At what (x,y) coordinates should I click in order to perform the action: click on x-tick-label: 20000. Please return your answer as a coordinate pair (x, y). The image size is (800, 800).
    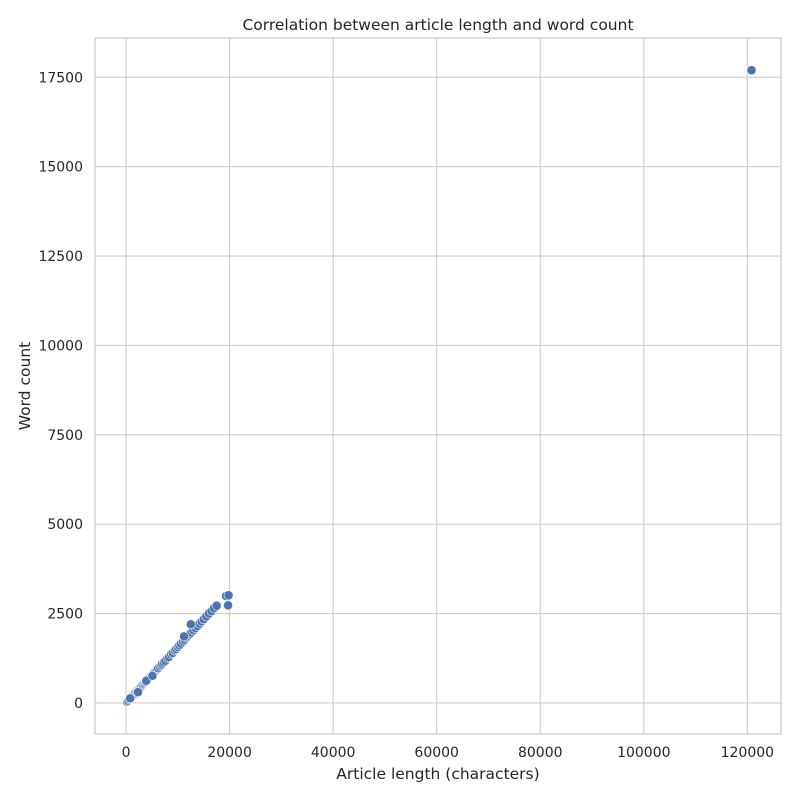
    Looking at the image, I should click on (229, 753).